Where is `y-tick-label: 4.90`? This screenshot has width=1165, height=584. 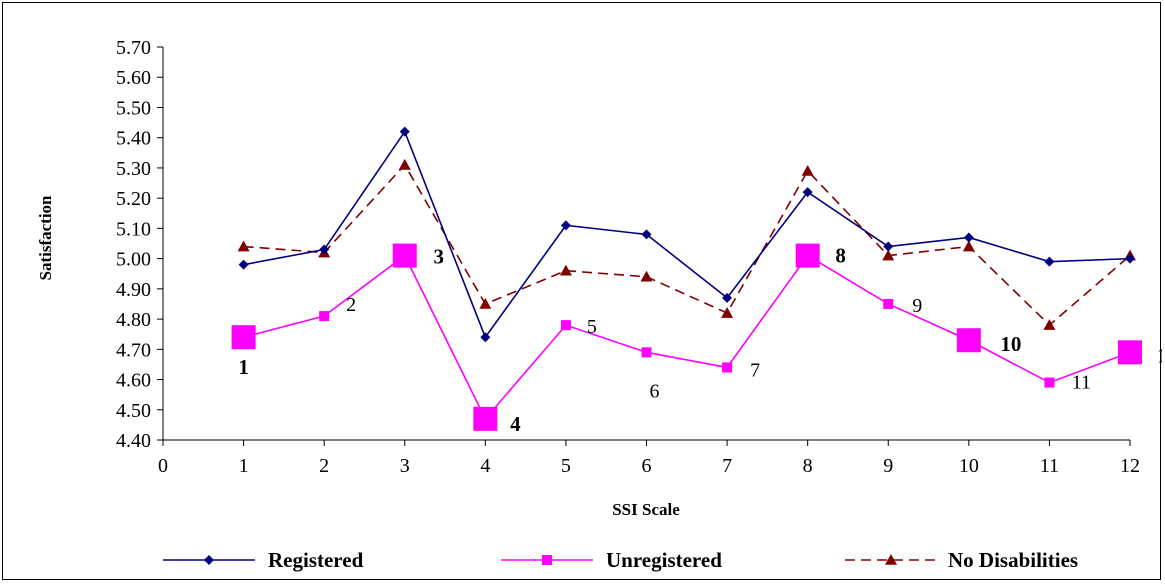 y-tick-label: 4.90 is located at coordinates (133, 290).